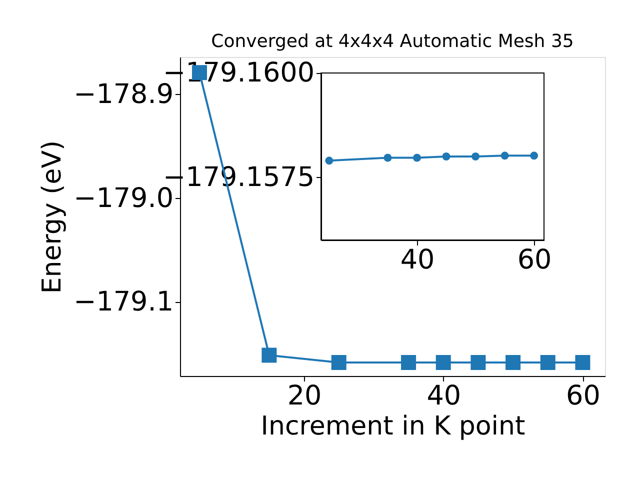  What do you see at coordinates (393, 427) in the screenshot?
I see `x-axis-title: Increment in K point` at bounding box center [393, 427].